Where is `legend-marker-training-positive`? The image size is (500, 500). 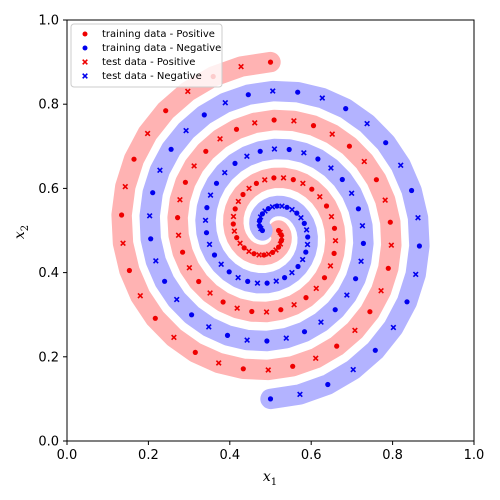
legend-marker-training-positive is located at coordinates (85, 34).